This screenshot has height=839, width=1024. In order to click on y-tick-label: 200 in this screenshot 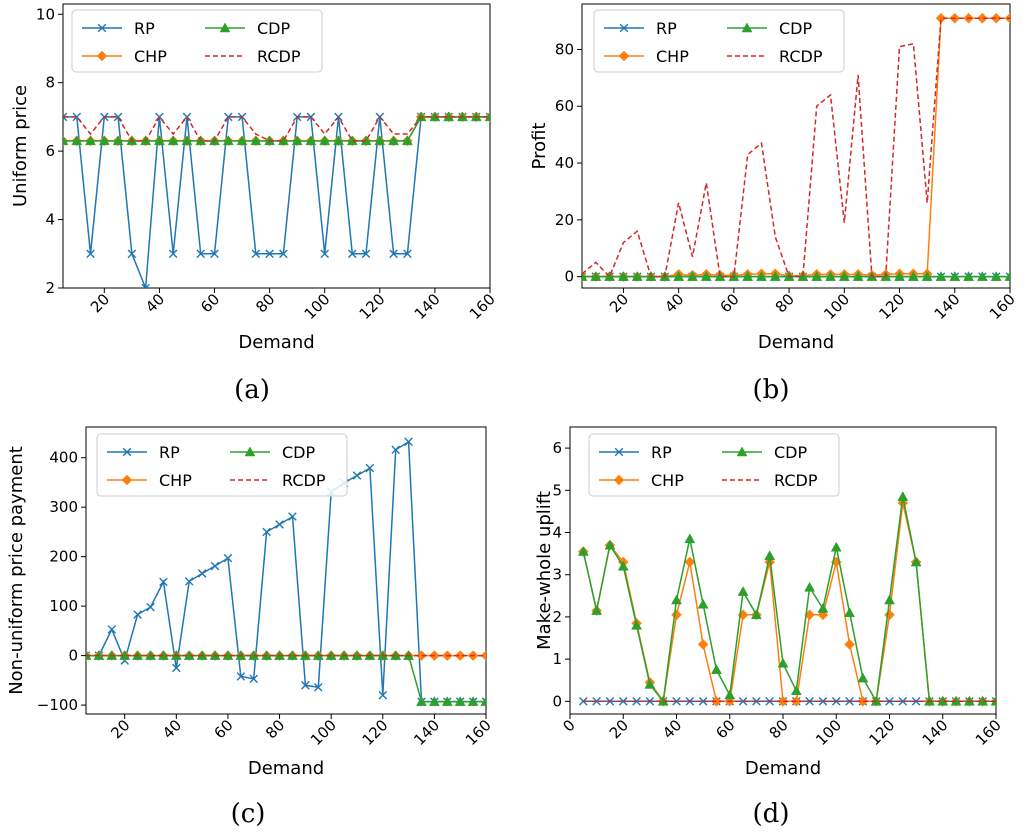, I will do `click(63, 557)`.